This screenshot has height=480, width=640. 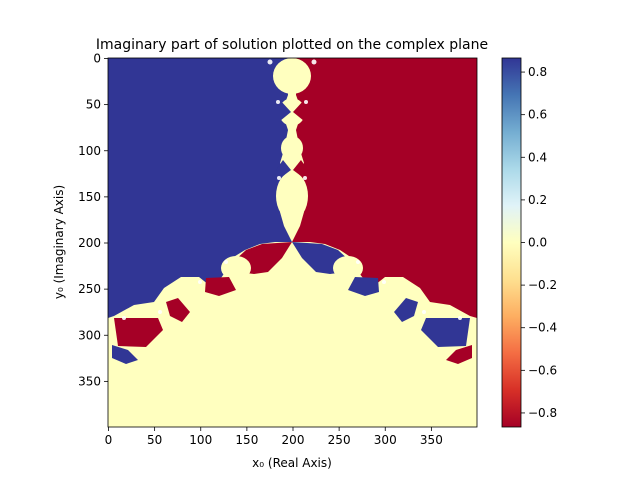 What do you see at coordinates (542, 285) in the screenshot?
I see `colorbar-tick-label: −0.2` at bounding box center [542, 285].